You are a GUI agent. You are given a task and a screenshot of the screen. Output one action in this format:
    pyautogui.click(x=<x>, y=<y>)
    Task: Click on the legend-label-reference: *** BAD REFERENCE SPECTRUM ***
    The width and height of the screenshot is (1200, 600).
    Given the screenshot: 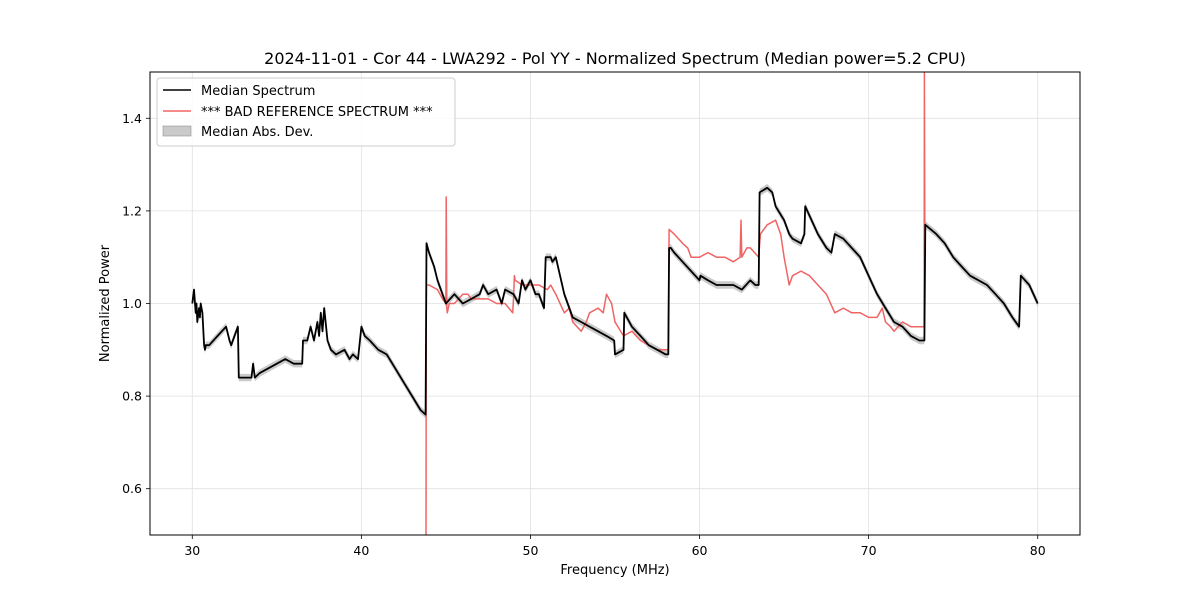 What is the action you would take?
    pyautogui.click(x=317, y=112)
    